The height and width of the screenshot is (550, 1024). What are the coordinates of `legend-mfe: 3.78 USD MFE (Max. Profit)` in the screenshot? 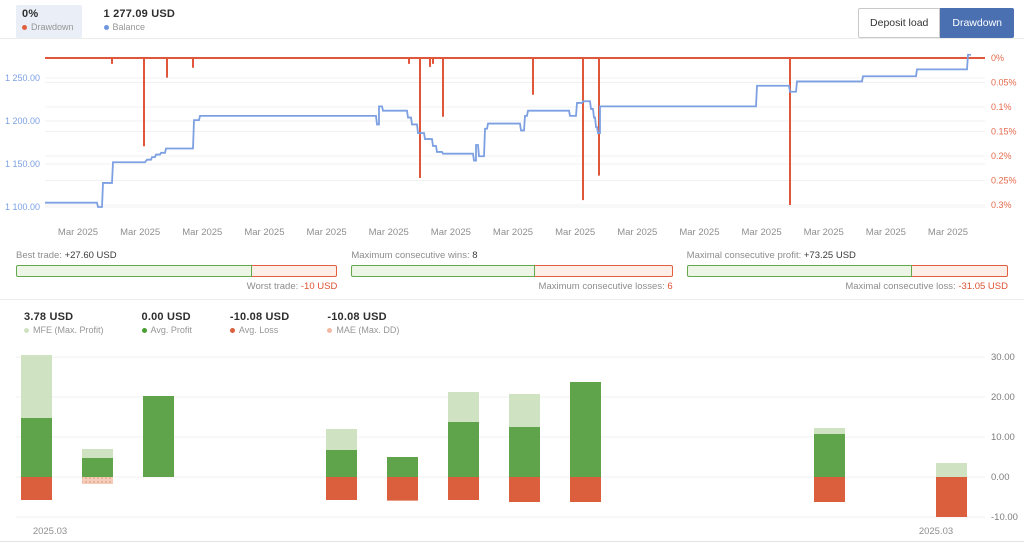 It's located at (65, 323).